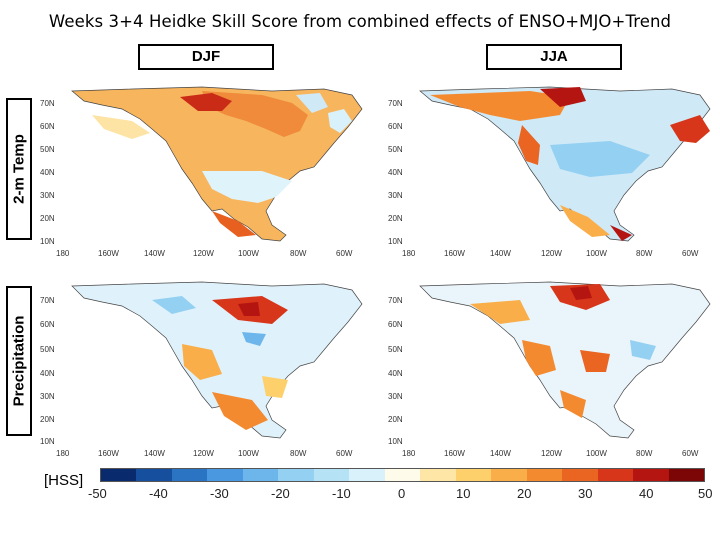 This screenshot has width=720, height=540. Describe the element at coordinates (108, 253) in the screenshot. I see `lon-tick-160w-top-left: 160W` at that location.